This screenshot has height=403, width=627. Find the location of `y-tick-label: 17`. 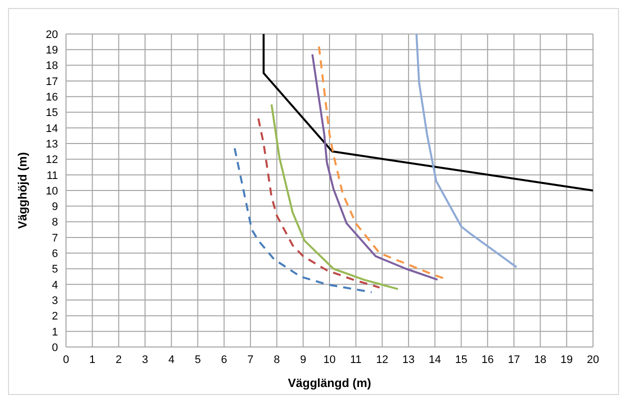

y-tick-label: 17 is located at coordinates (52, 82).